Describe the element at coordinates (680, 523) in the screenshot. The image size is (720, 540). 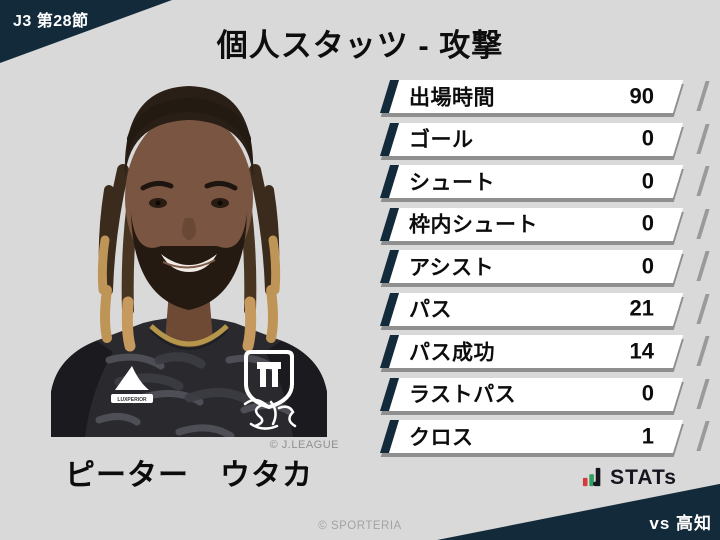
I see `opponent-label: vs 高知` at that location.